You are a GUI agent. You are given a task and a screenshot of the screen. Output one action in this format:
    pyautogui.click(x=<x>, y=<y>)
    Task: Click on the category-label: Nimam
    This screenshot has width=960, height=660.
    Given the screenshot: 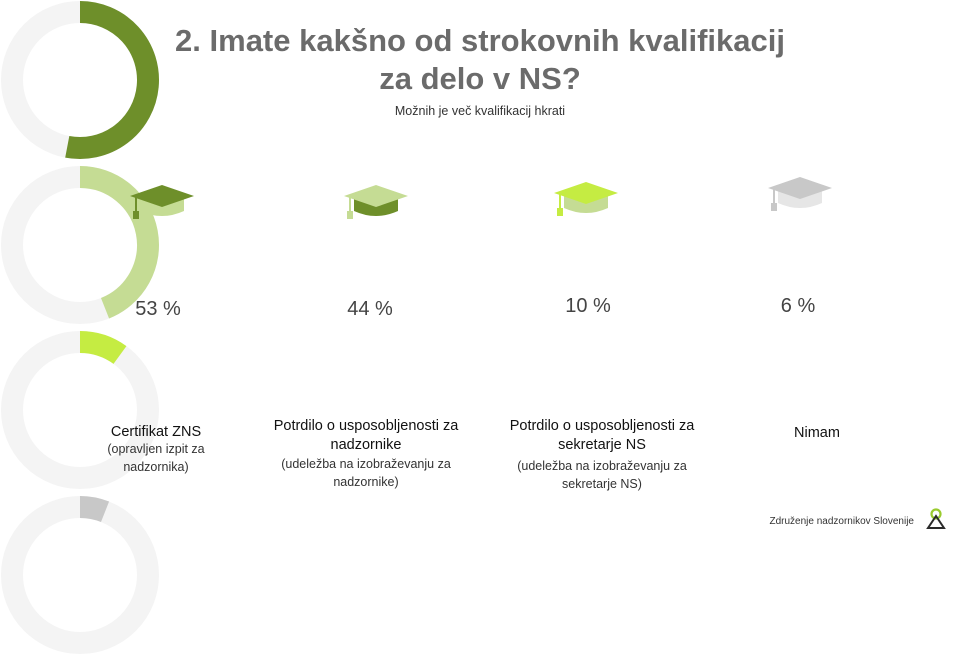 What is the action you would take?
    pyautogui.click(x=817, y=433)
    